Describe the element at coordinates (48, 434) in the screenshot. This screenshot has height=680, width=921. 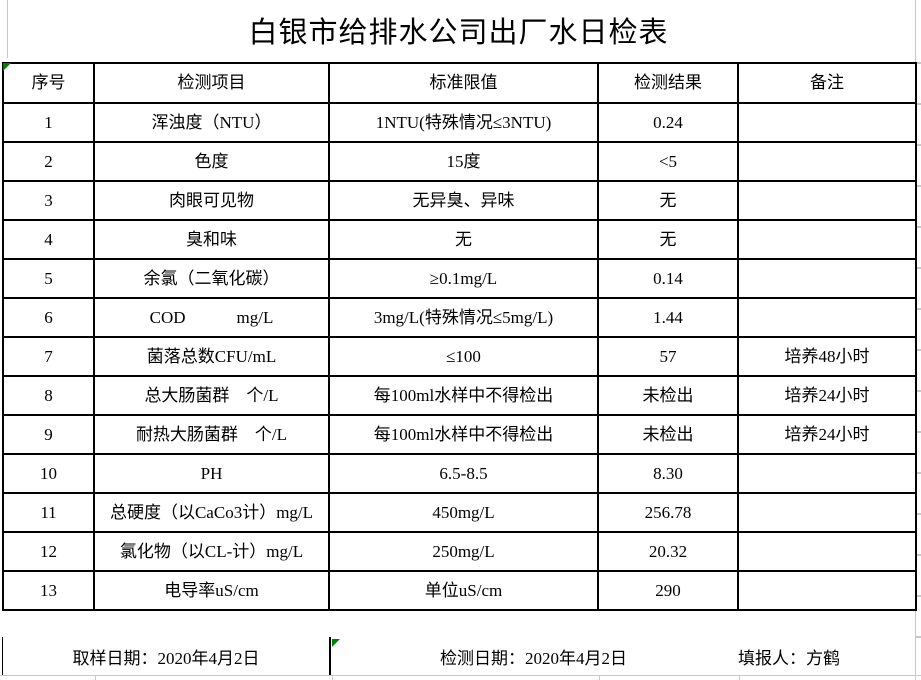
I see `cell-seq: 9` at that location.